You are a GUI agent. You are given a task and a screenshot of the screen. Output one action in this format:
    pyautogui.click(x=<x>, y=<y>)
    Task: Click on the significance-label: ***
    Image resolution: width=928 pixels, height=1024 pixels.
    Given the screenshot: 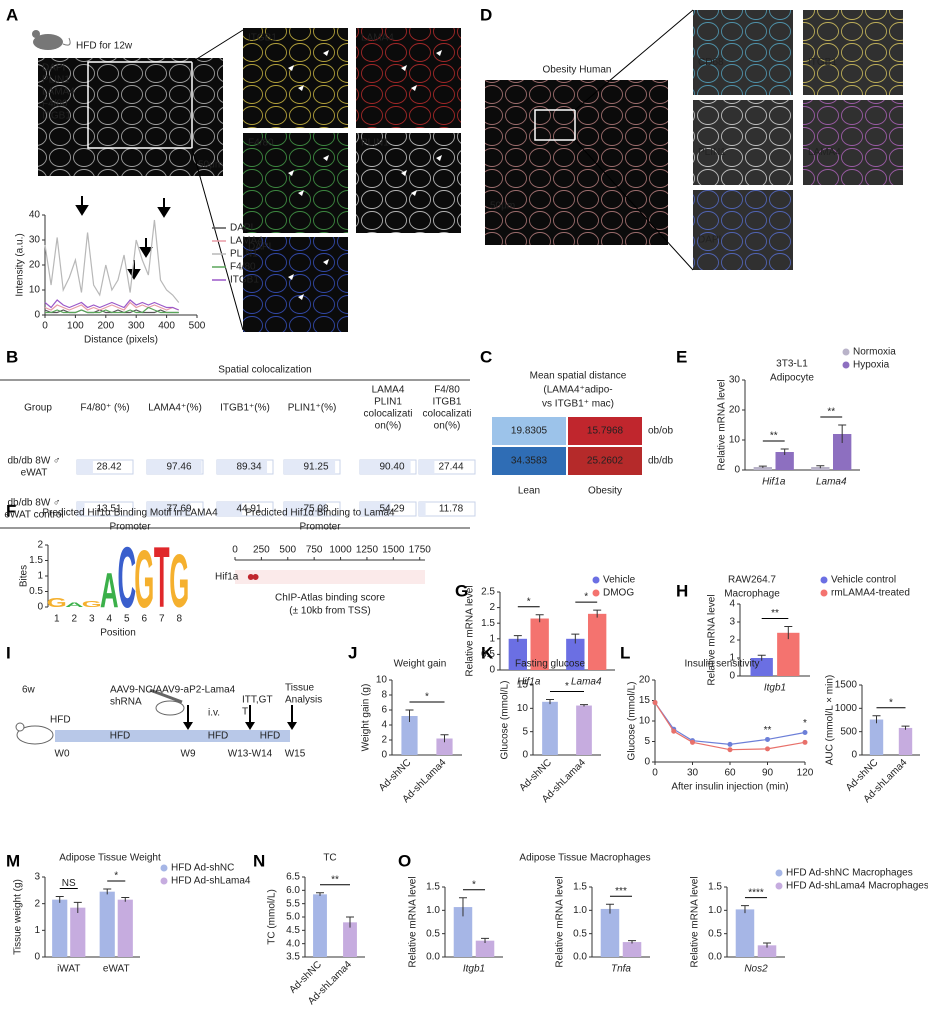 What is the action you would take?
    pyautogui.click(x=621, y=891)
    